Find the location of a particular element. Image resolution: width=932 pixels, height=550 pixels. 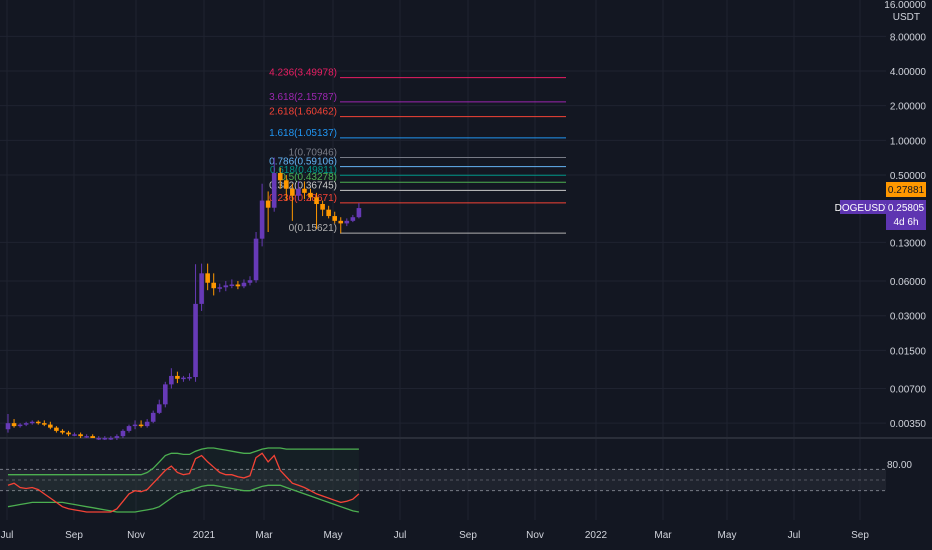

price-tick-label: 0.50000 is located at coordinates (908, 176).